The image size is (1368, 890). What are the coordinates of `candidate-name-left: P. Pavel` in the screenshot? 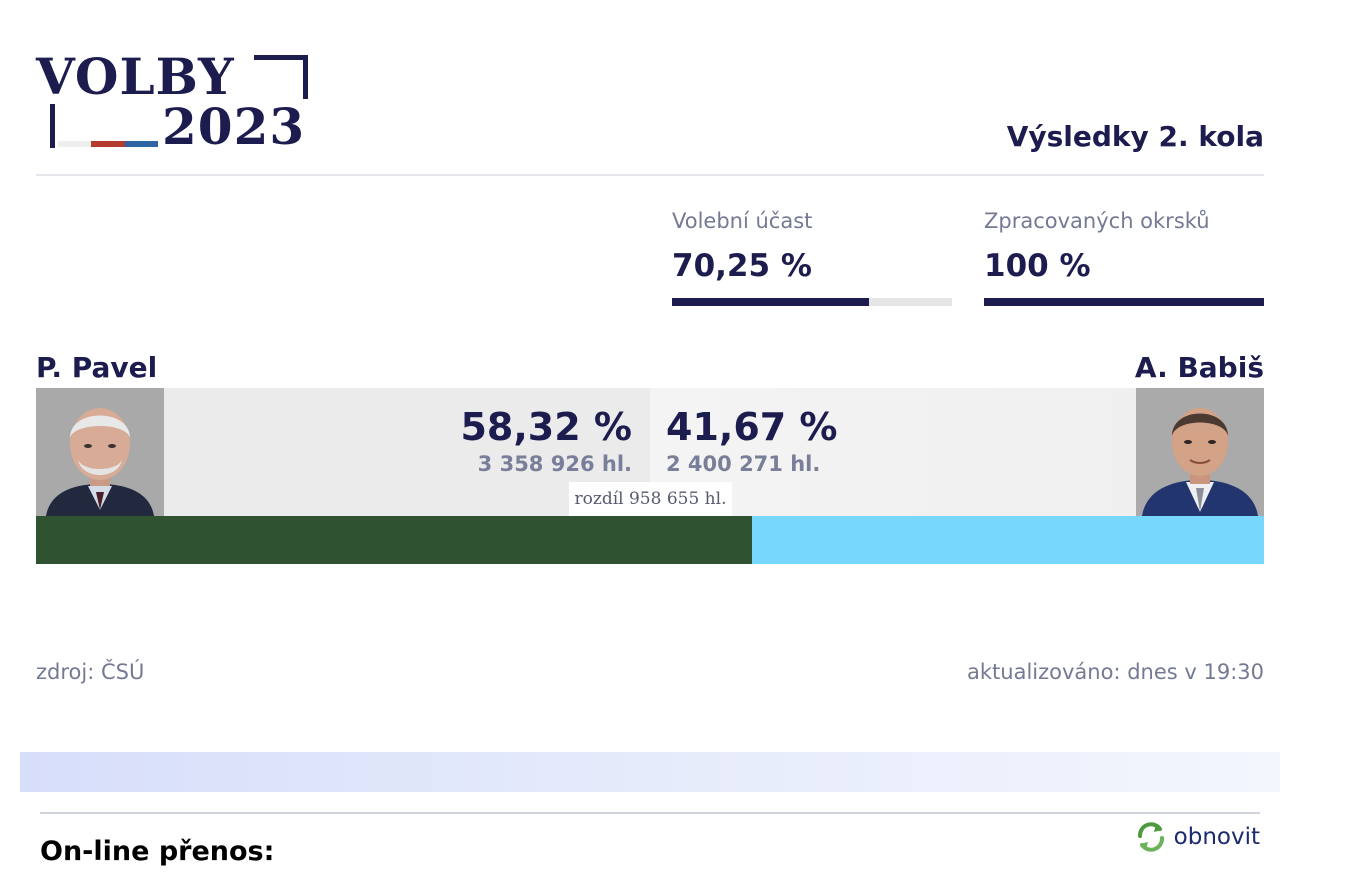 It's located at (97, 367).